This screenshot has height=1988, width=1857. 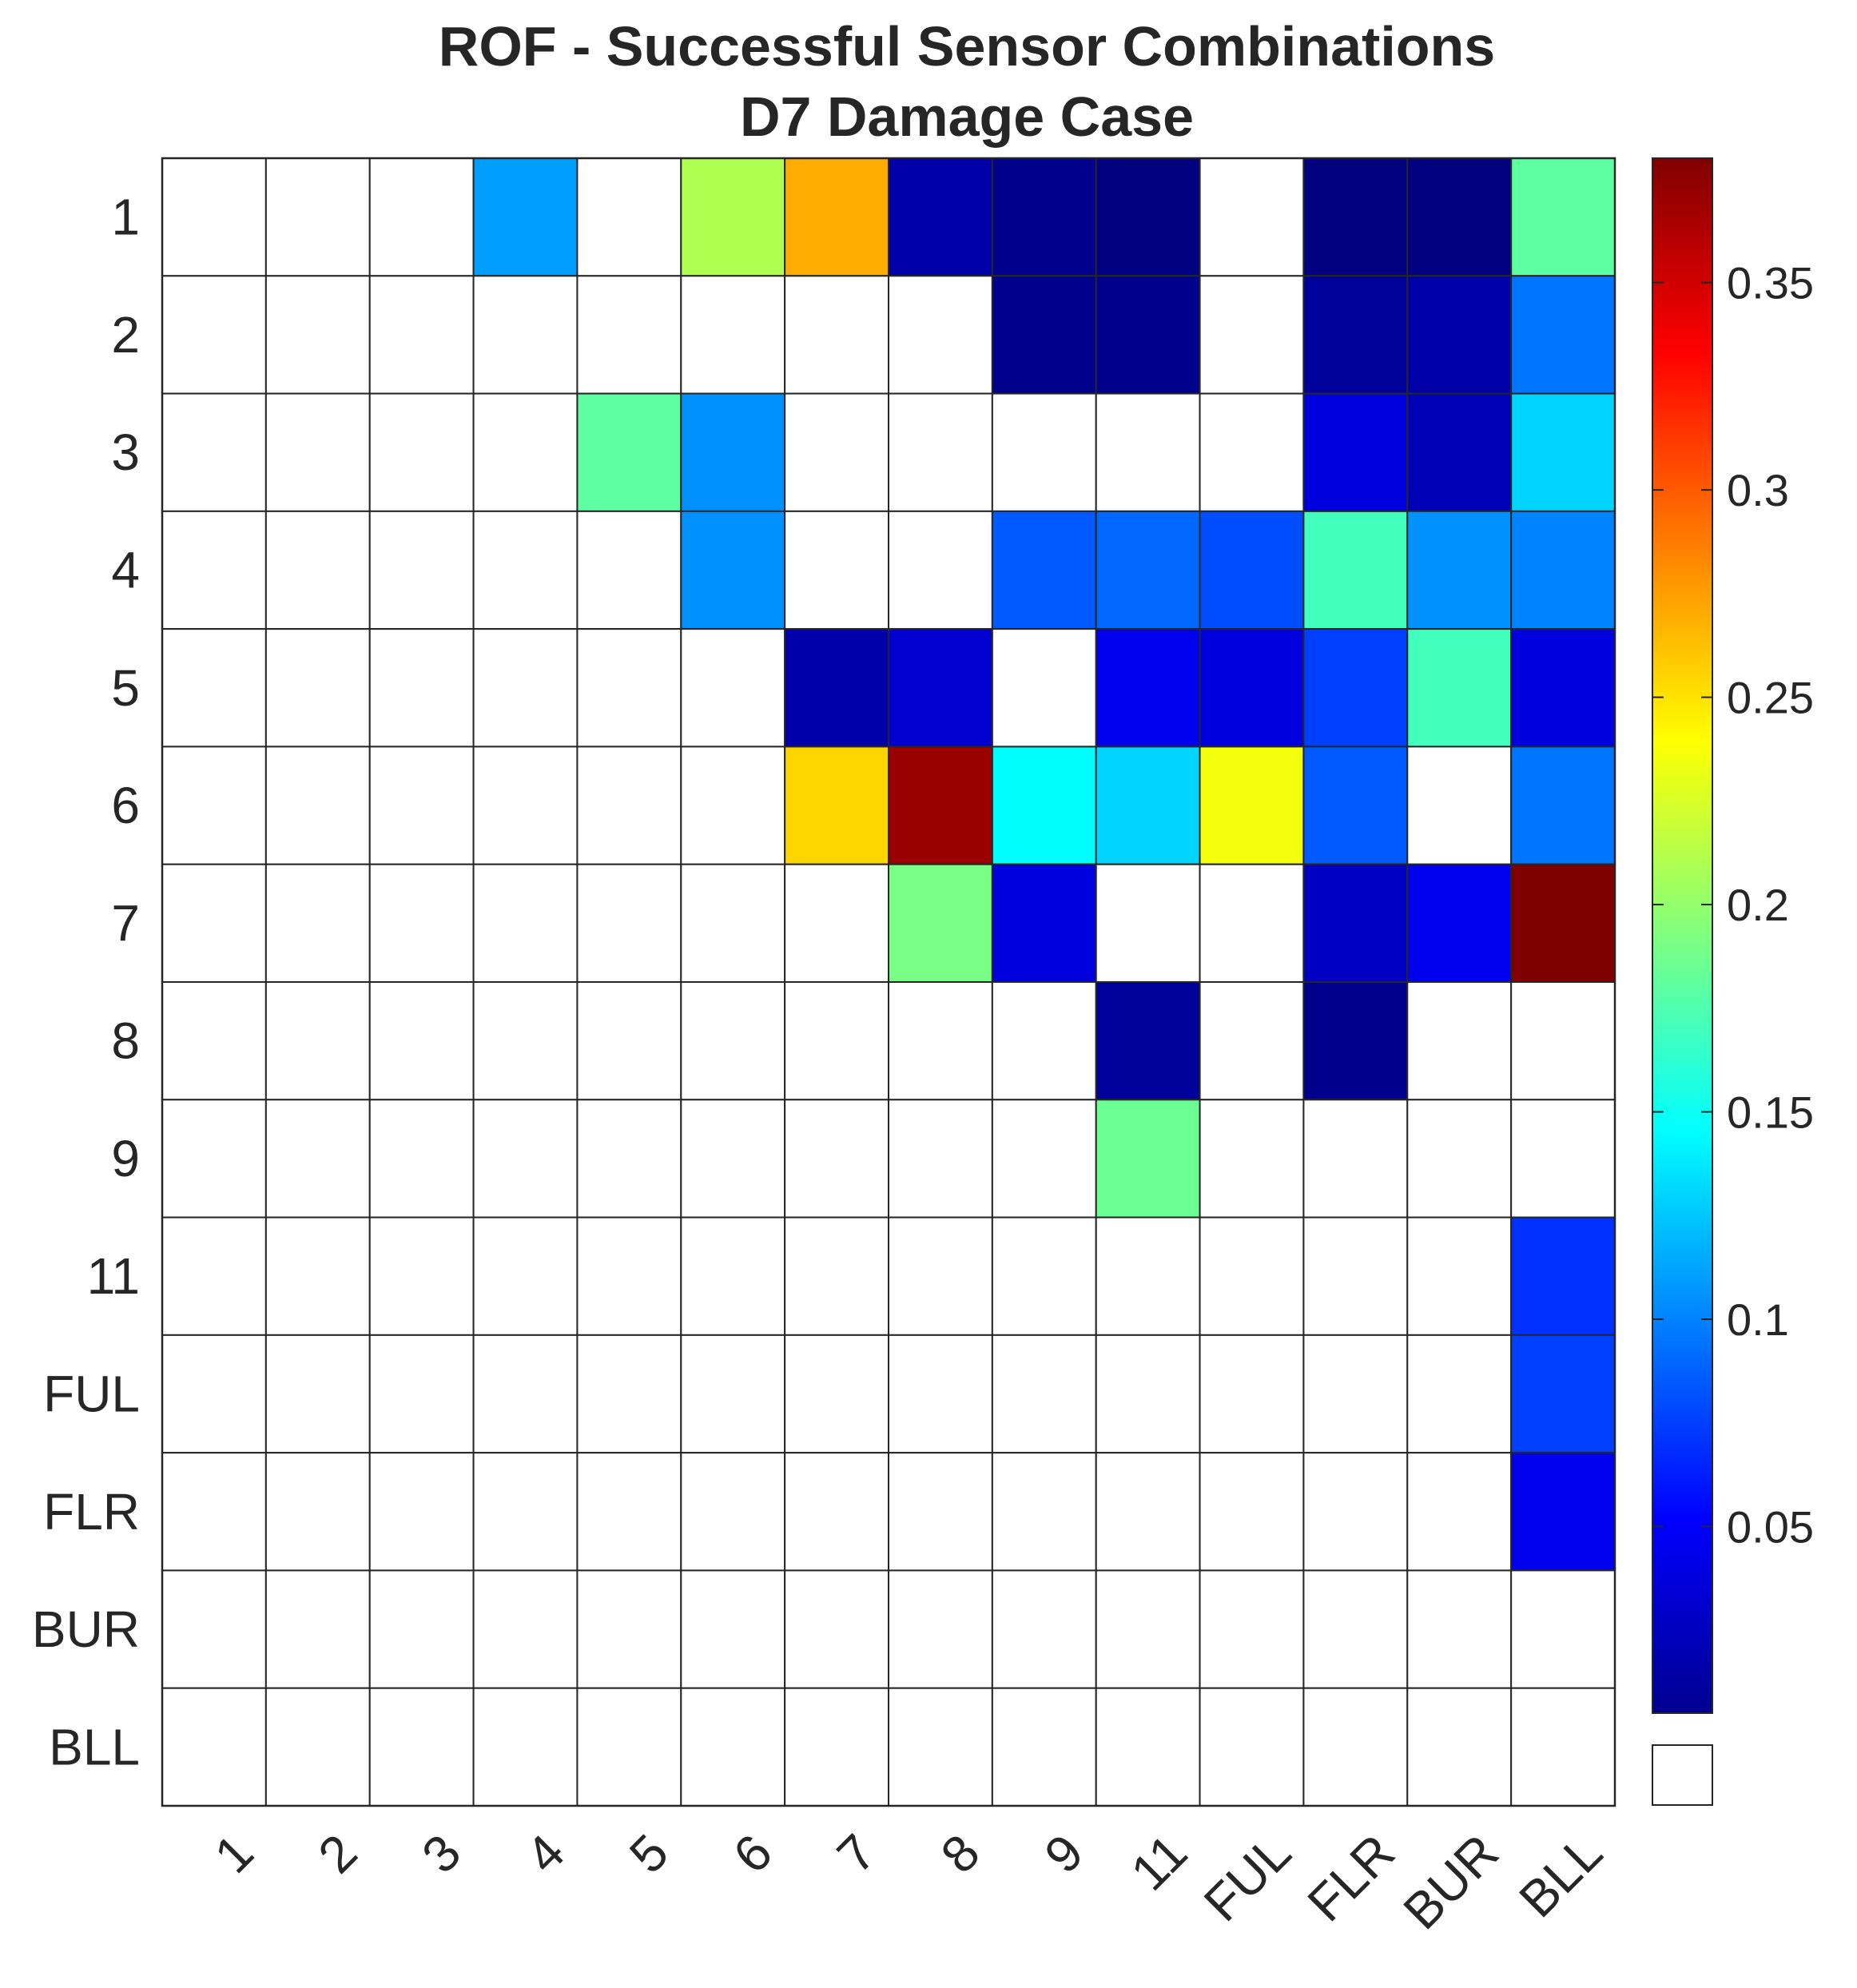 I want to click on x-tick-label: BLL, so click(x=1560, y=1875).